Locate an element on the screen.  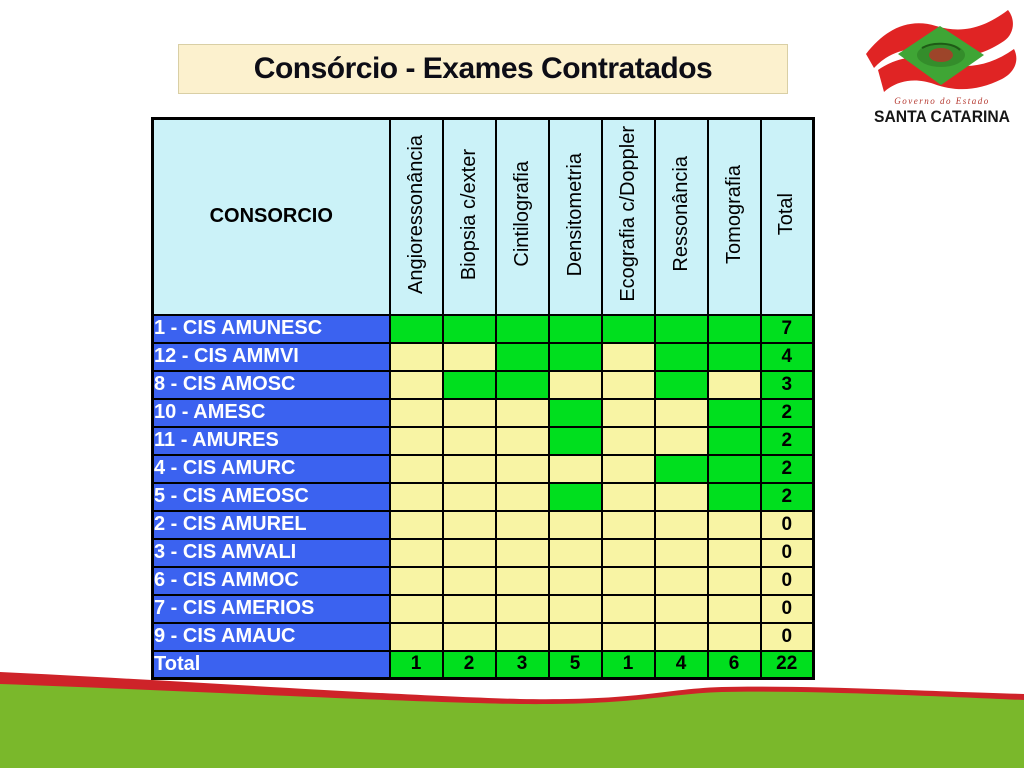
column-header-2: Cintilografia is located at coordinates (522, 216).